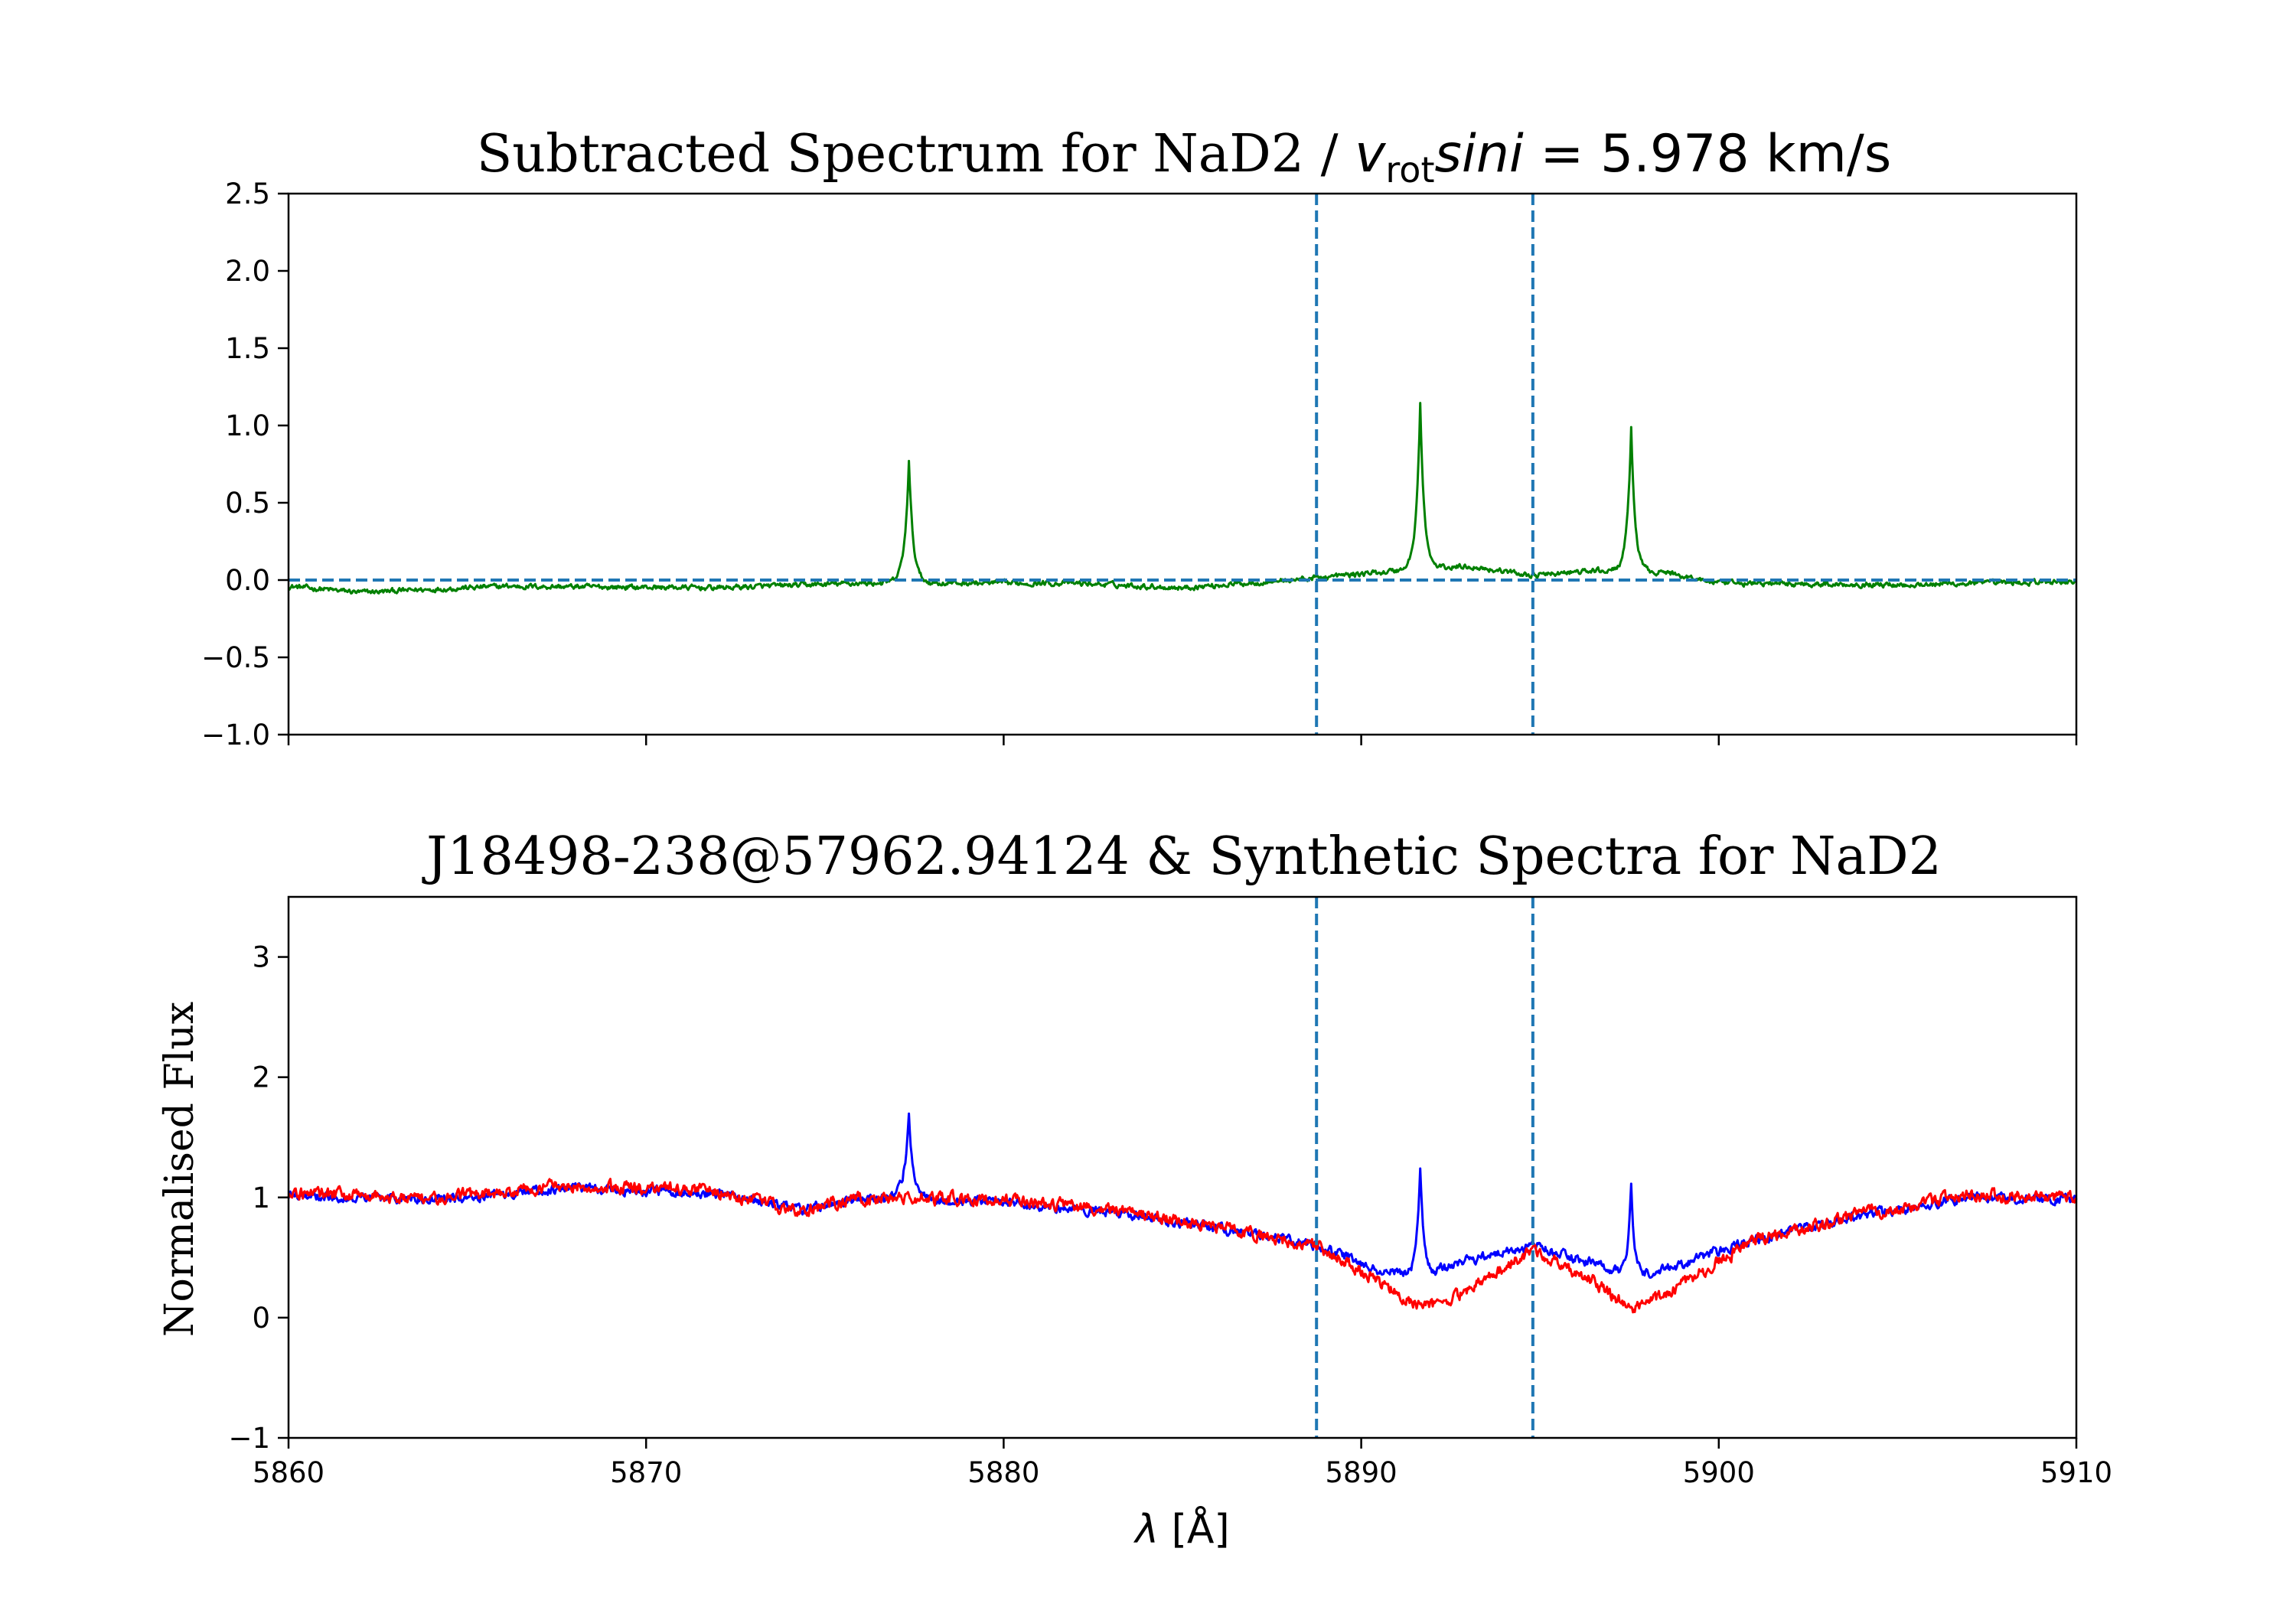  I want to click on y-axis-label: Normalised Flux, so click(180, 1170).